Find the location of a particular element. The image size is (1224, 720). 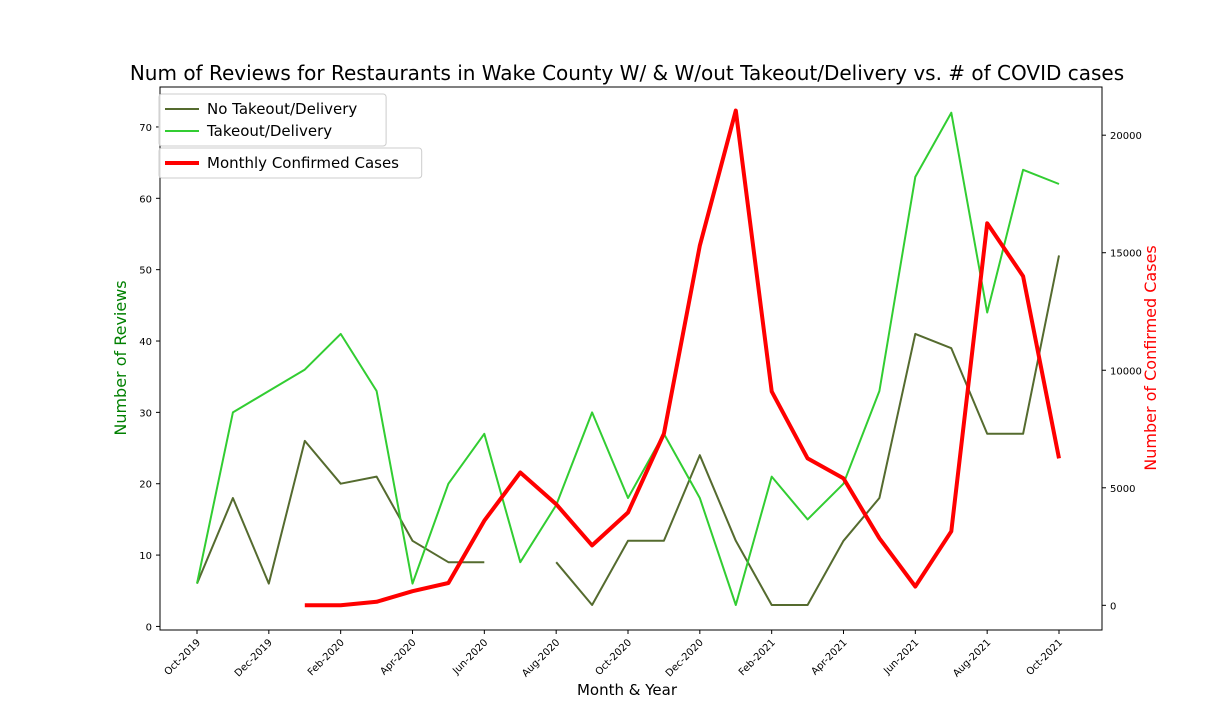

y-left-tick-label: 40 is located at coordinates (145, 342).